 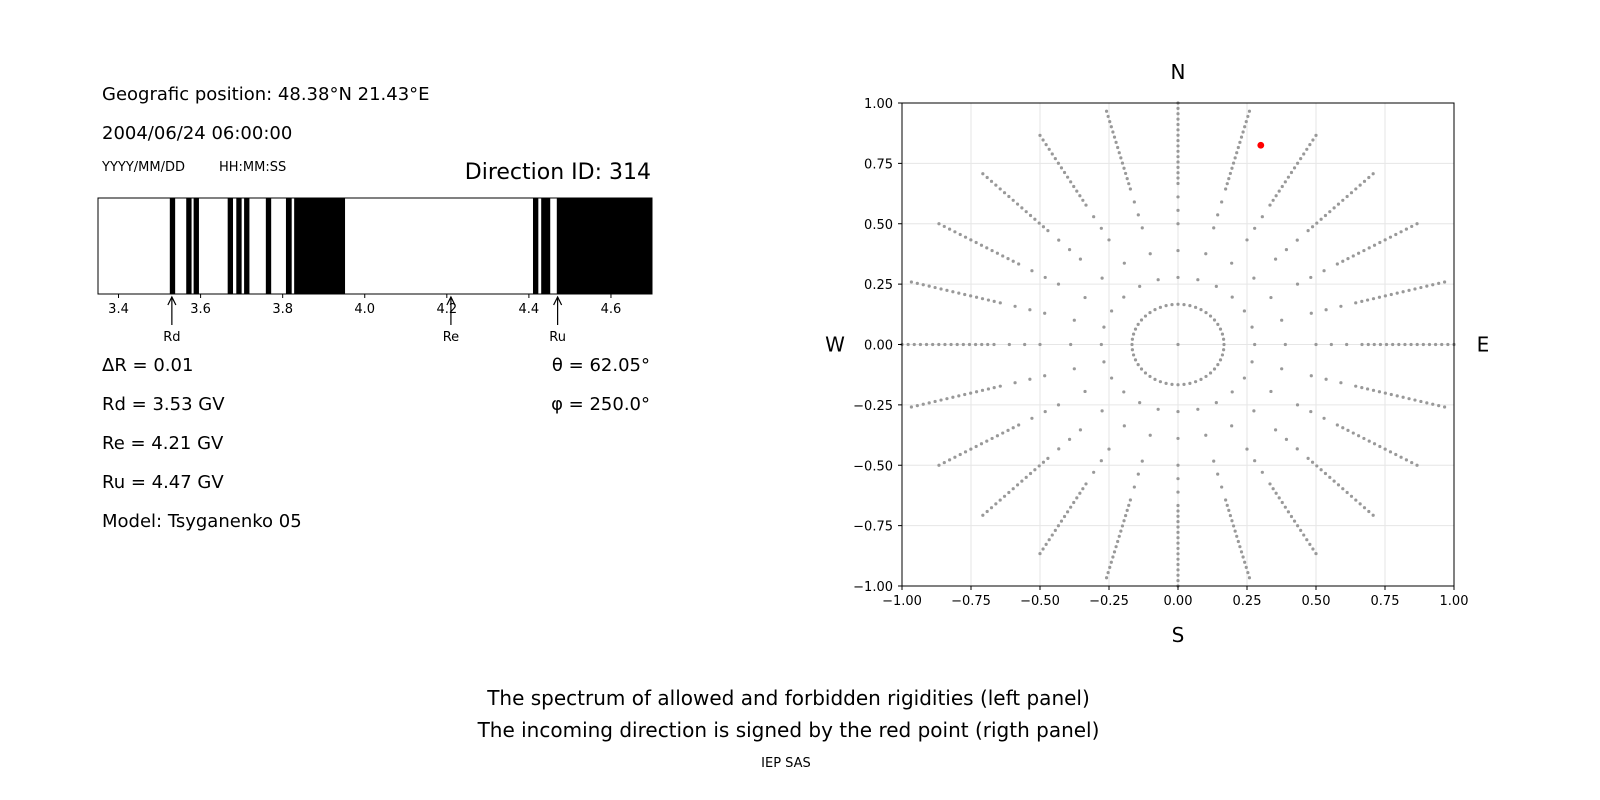 I want to click on x-tick-label: −0.75, so click(x=971, y=601).